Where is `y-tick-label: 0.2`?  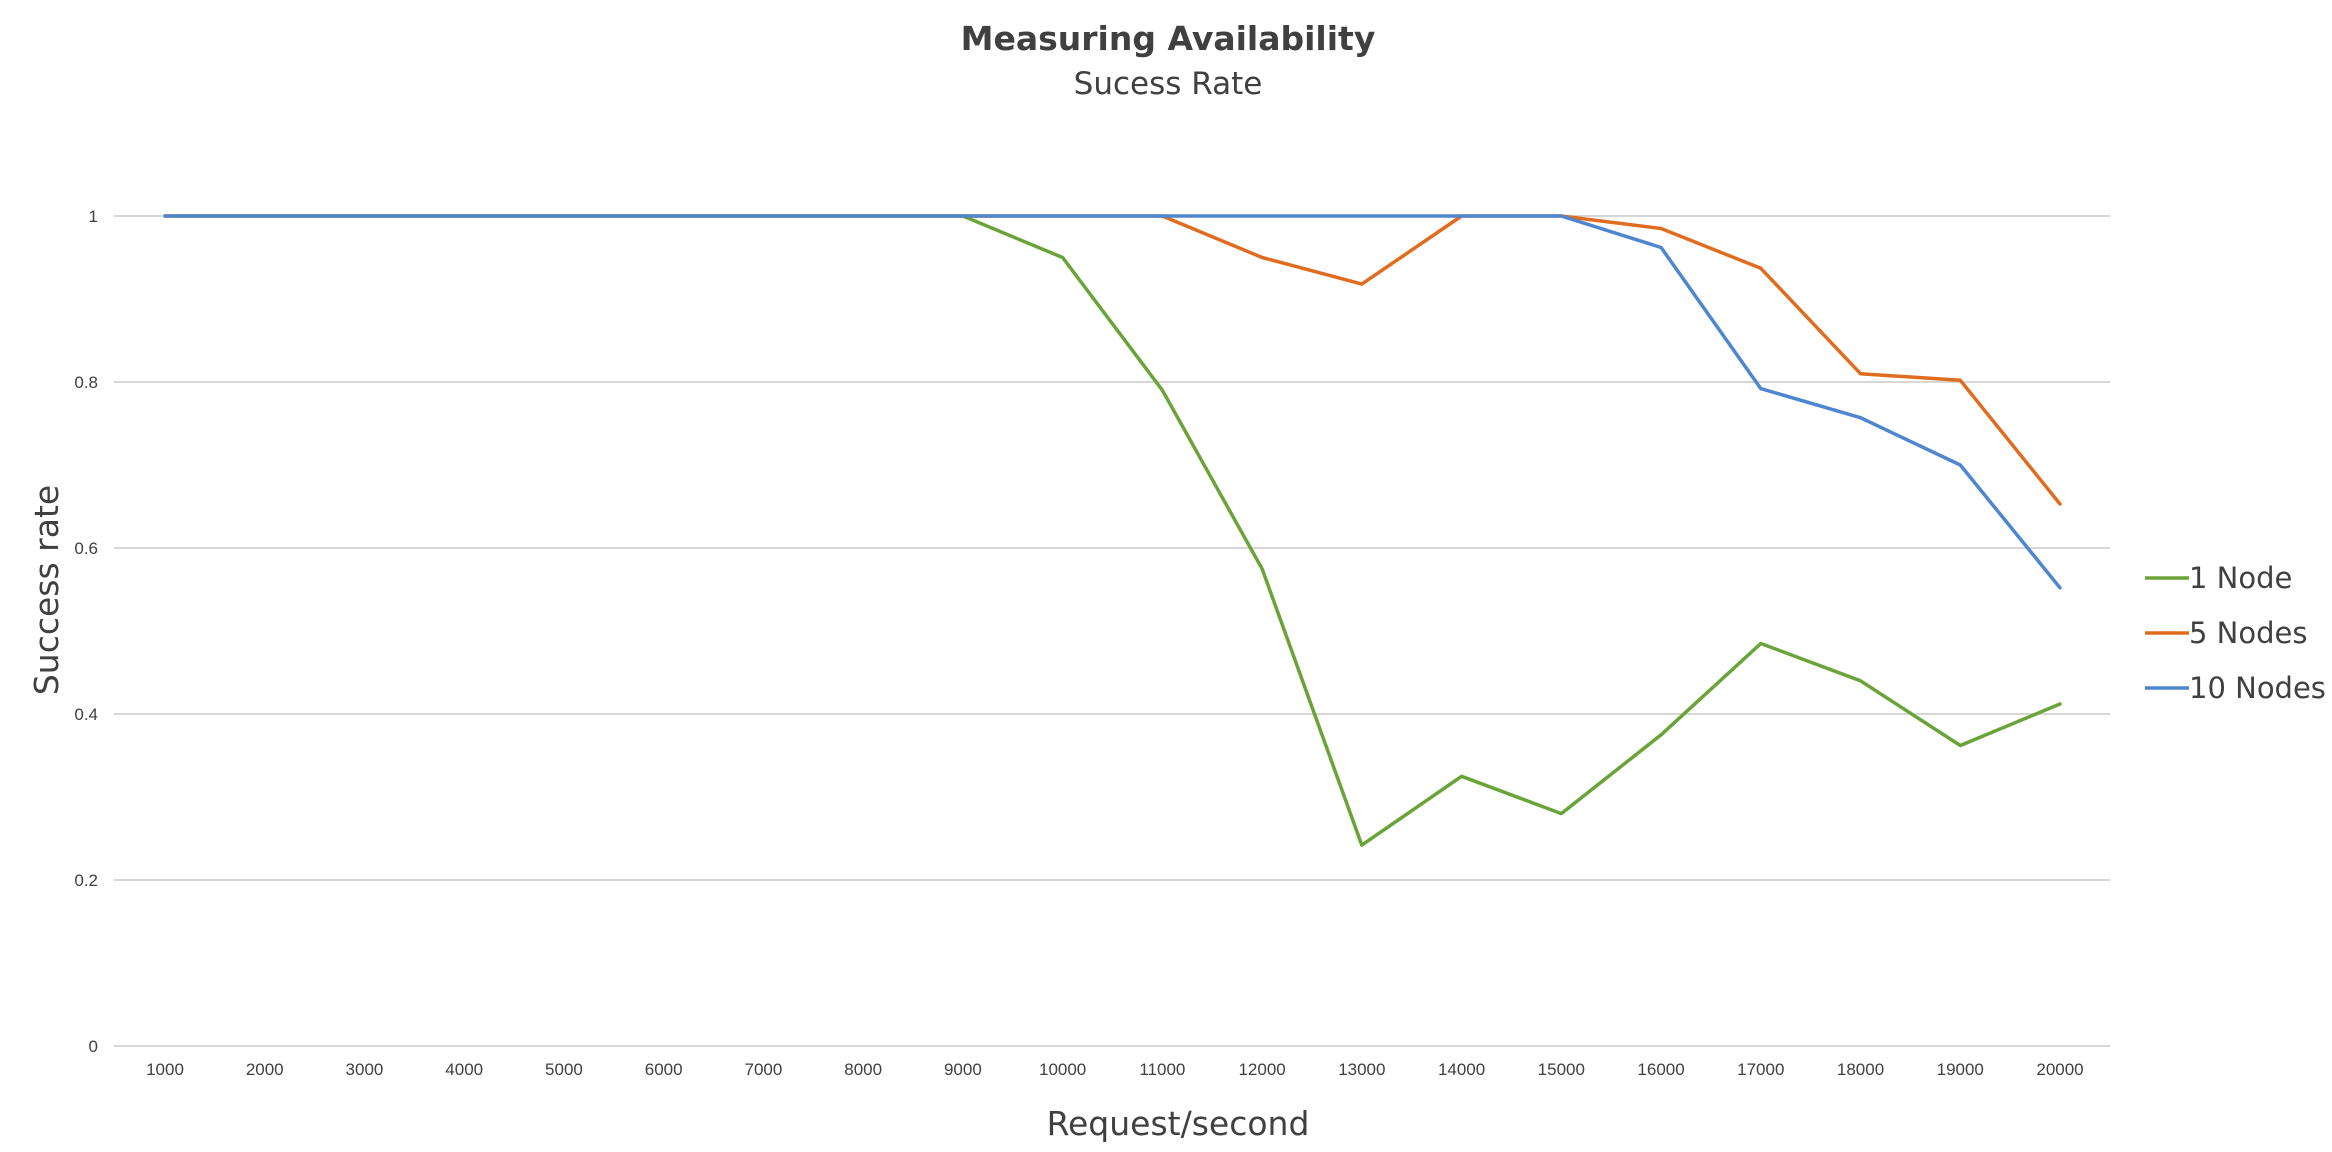
y-tick-label: 0.2 is located at coordinates (86, 880).